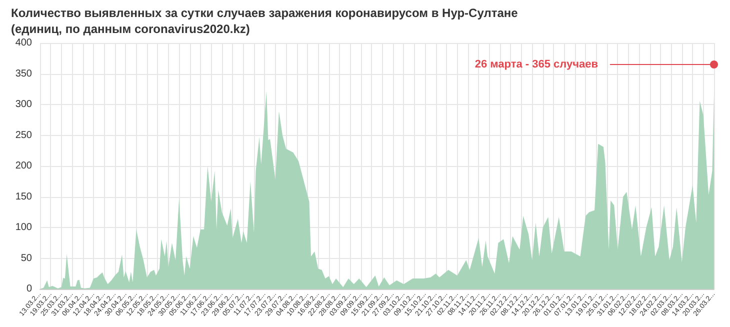  Describe the element at coordinates (23, 196) in the screenshot. I see `y-tick-label: 150` at that location.